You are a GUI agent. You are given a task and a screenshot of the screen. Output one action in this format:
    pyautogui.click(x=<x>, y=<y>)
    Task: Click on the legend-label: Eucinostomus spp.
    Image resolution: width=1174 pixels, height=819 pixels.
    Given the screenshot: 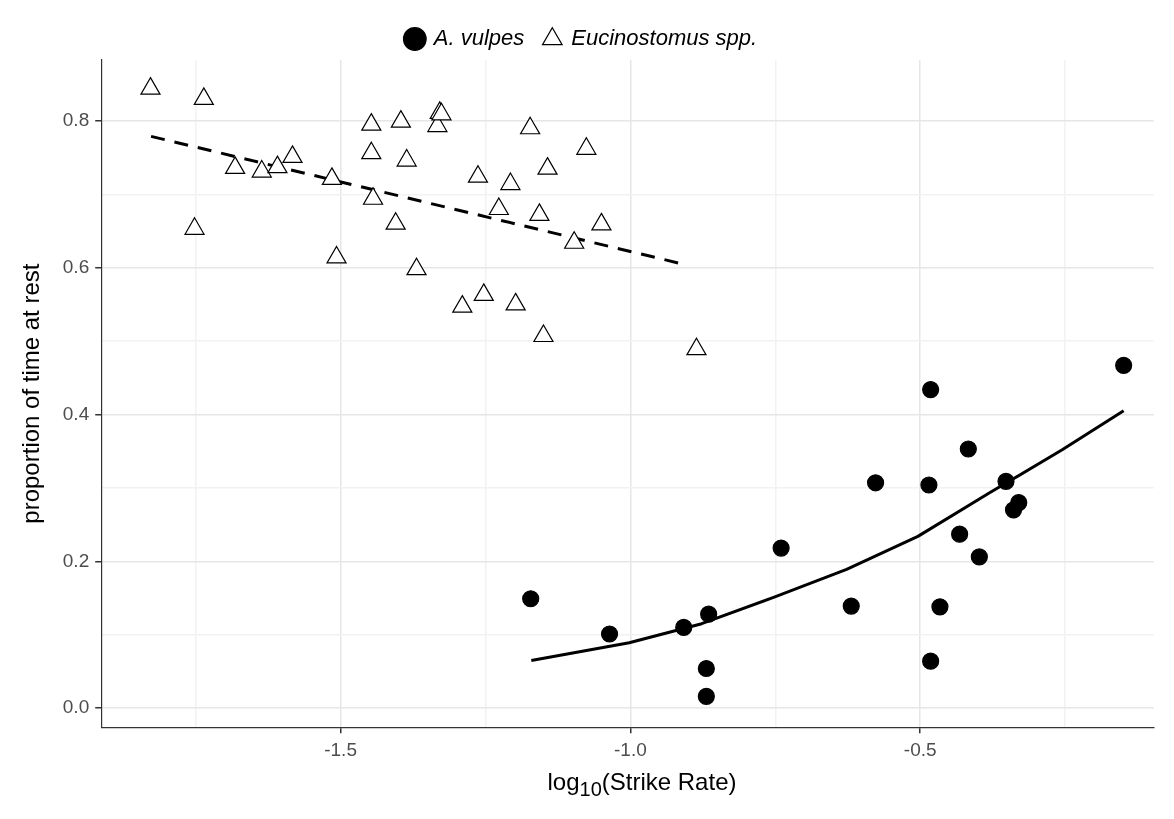 What is the action you would take?
    pyautogui.click(x=664, y=38)
    